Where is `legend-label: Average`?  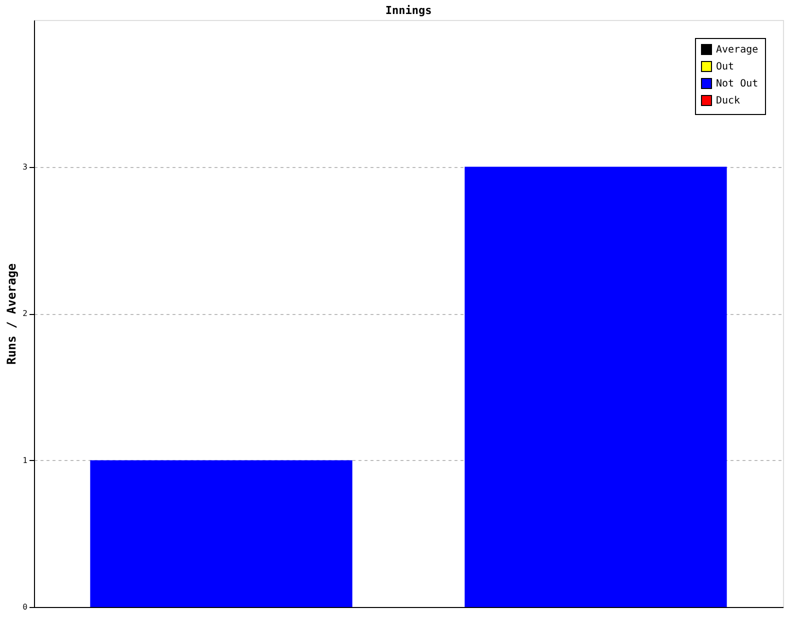
legend-label: Average is located at coordinates (737, 50).